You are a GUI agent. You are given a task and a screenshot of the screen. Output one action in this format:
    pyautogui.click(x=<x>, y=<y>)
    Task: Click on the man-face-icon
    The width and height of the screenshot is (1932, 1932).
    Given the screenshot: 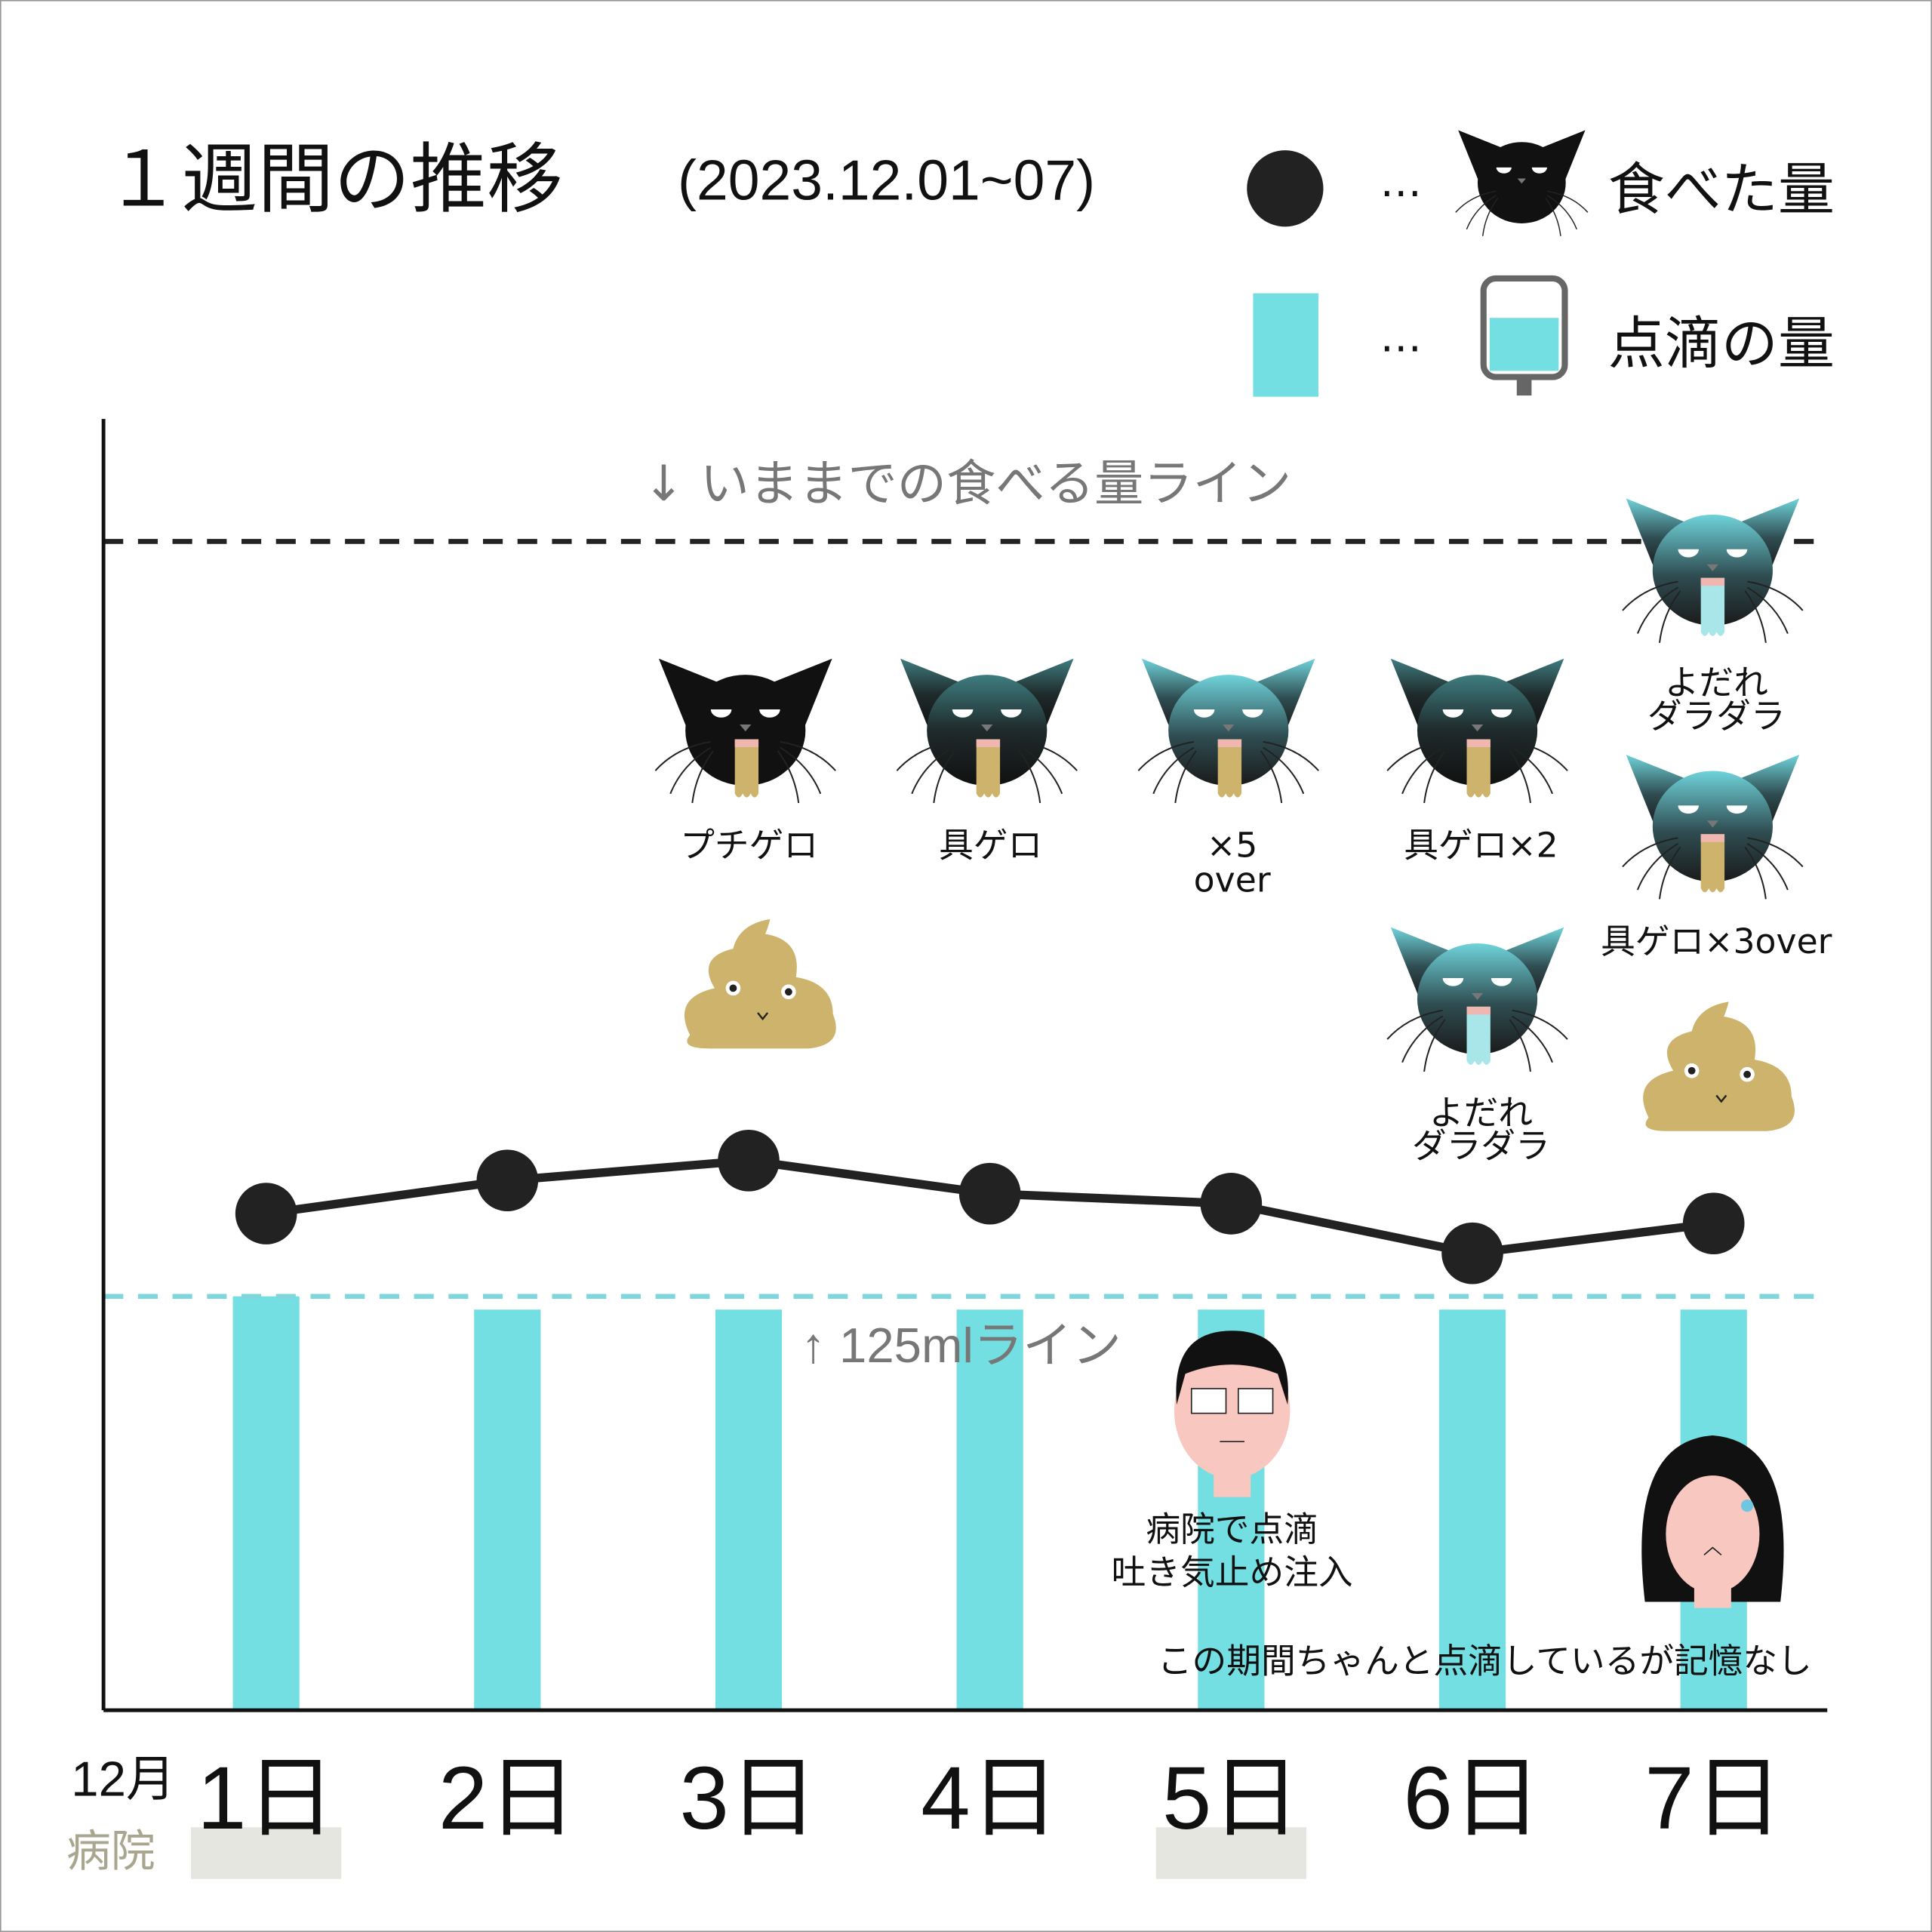 What is the action you would take?
    pyautogui.click(x=1232, y=1414)
    